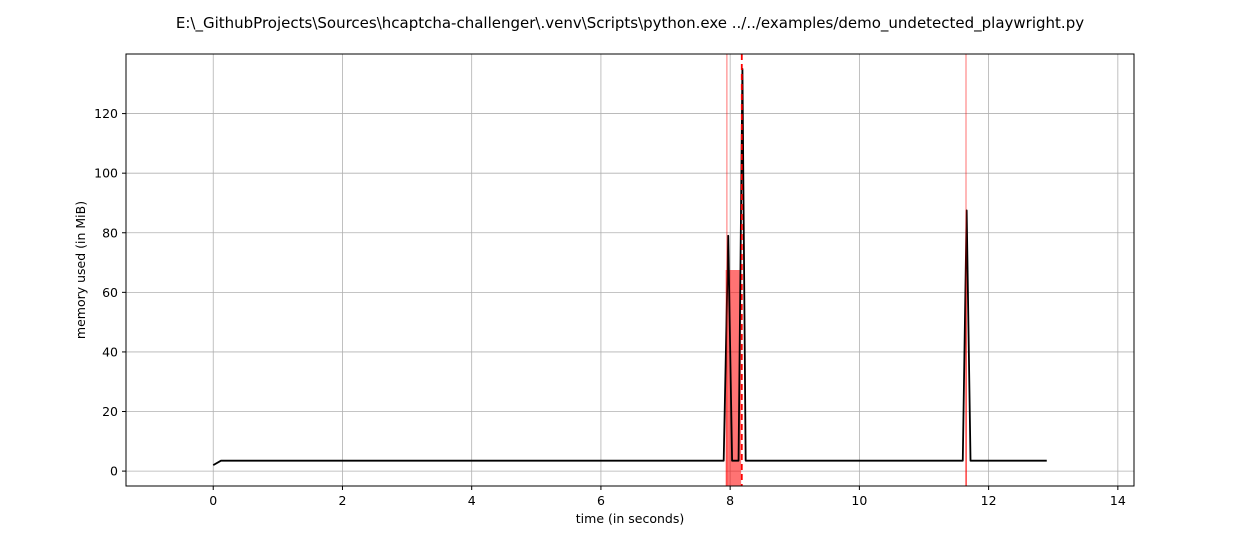 Image resolution: width=1260 pixels, height=540 pixels. I want to click on x-tick-label: 12, so click(989, 500).